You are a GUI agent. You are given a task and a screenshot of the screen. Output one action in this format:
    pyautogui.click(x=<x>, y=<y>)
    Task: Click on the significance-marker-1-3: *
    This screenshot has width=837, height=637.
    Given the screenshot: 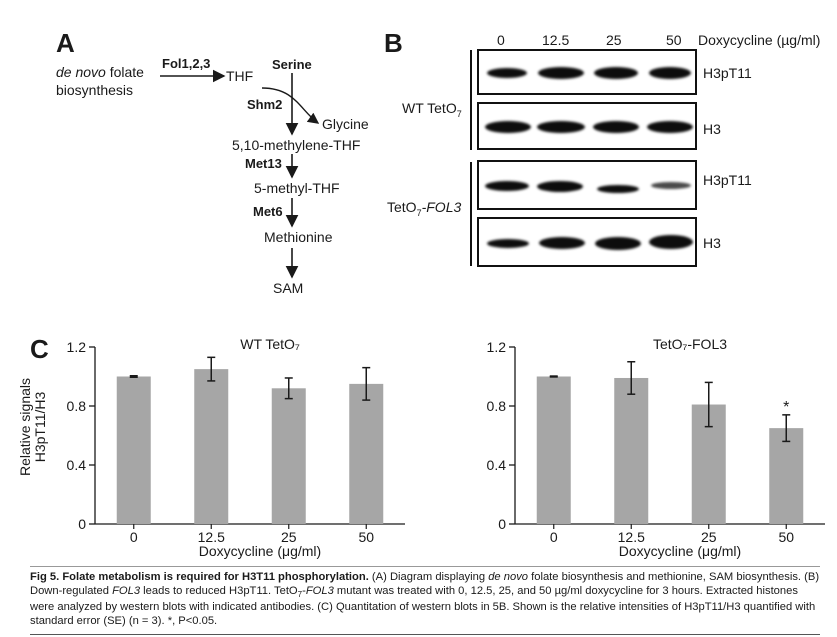 What is the action you would take?
    pyautogui.click(x=786, y=407)
    